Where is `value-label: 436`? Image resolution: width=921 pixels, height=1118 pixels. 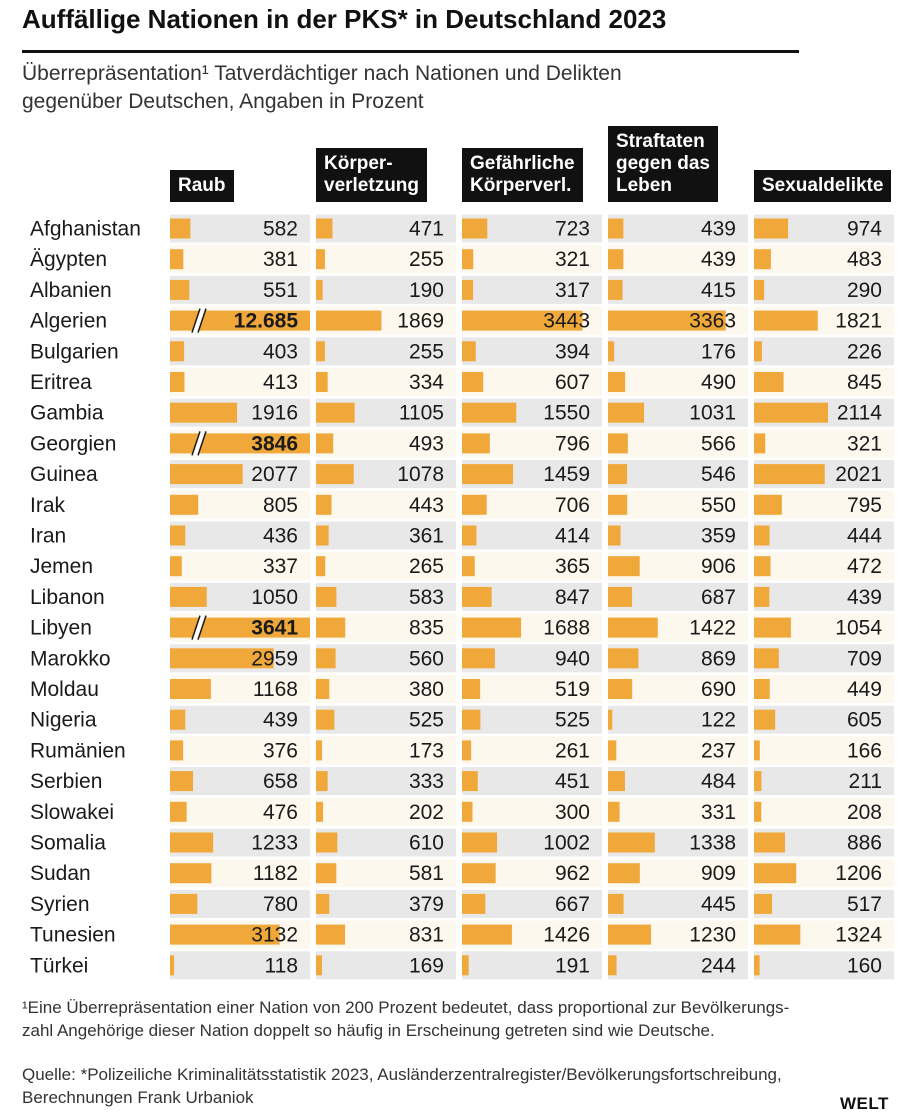
value-label: 436 is located at coordinates (280, 536).